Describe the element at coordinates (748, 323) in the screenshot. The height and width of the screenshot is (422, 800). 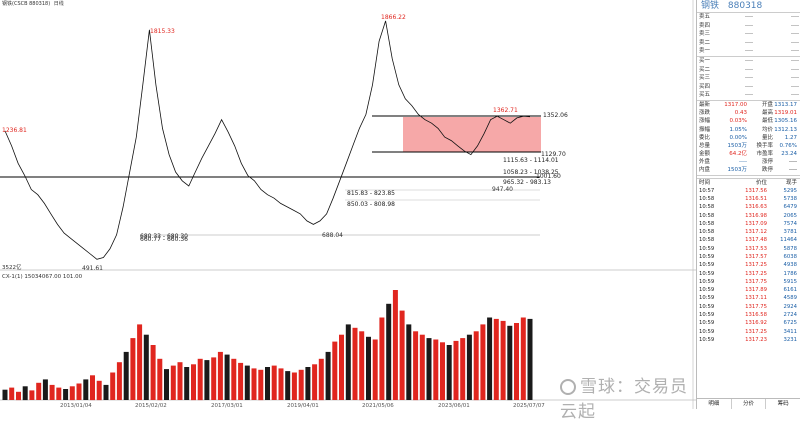
I see `tick-row: 10:59 1316.92 6725` at that location.